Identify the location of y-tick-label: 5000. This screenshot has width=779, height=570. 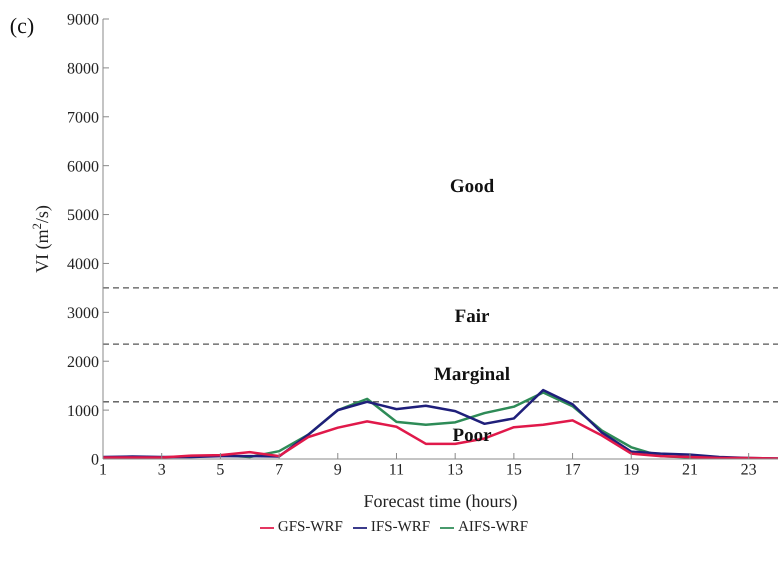
(83, 215).